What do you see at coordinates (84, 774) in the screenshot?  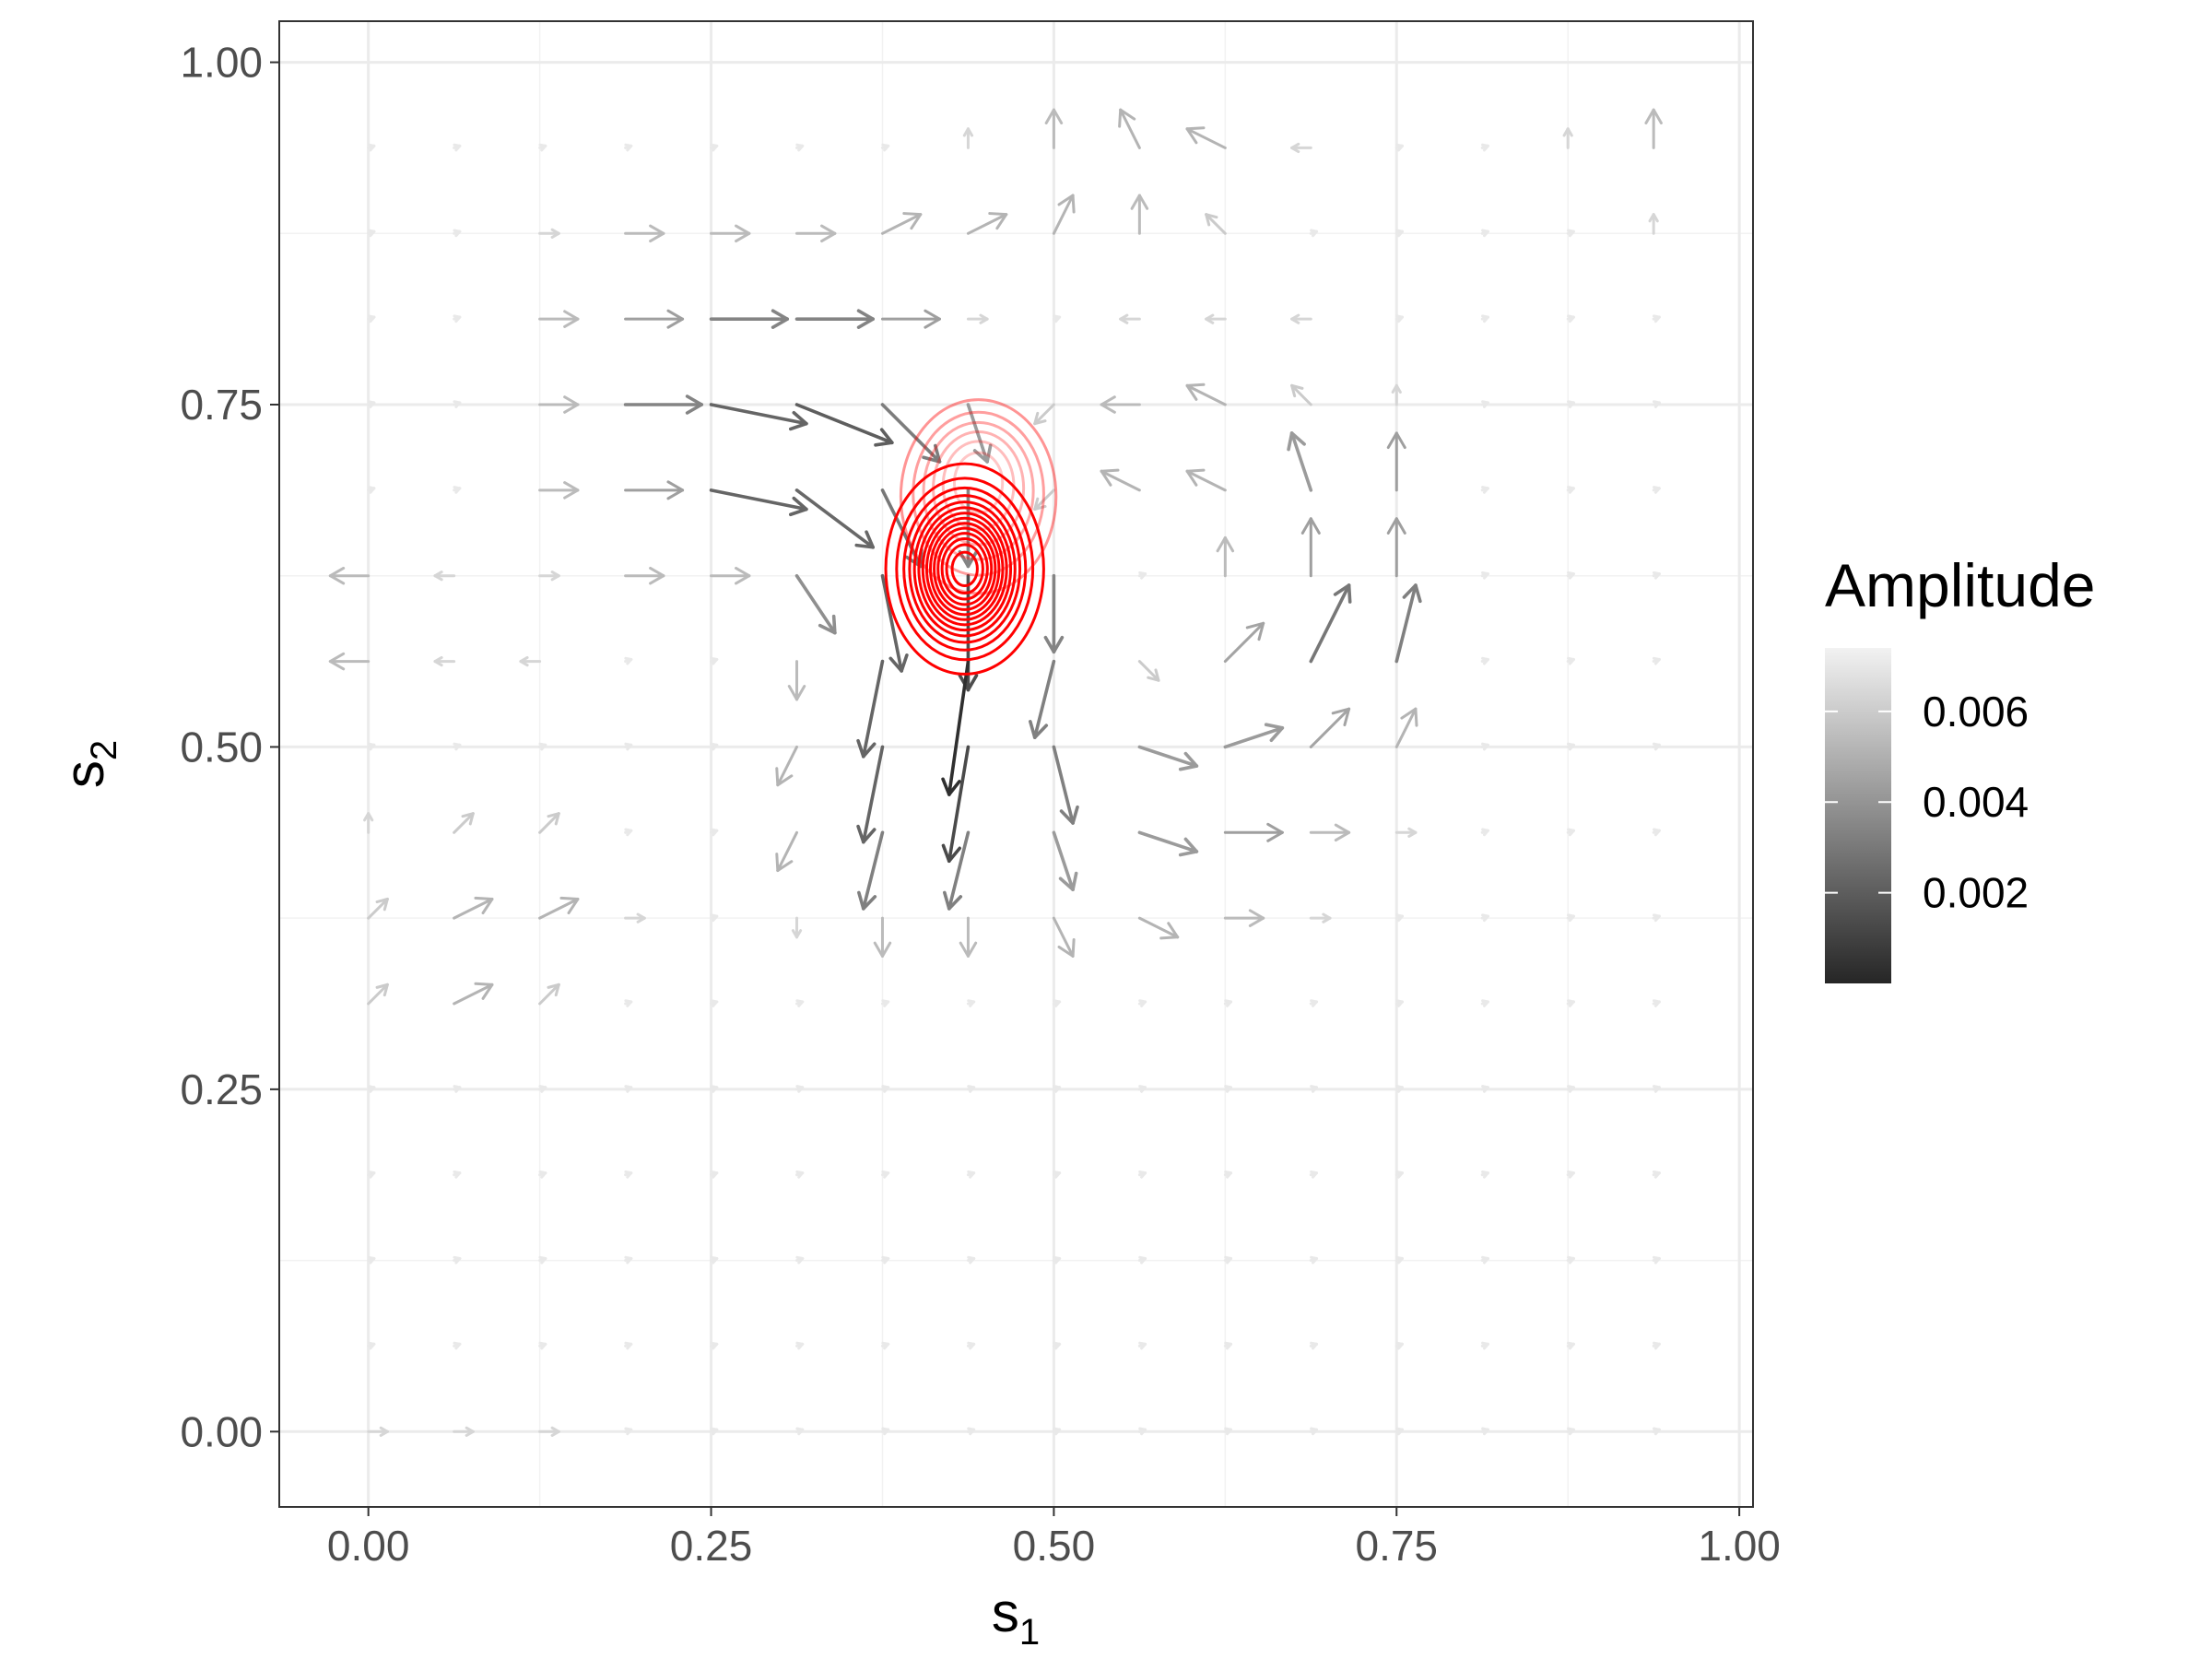 I see `y-axis-title-main: s` at bounding box center [84, 774].